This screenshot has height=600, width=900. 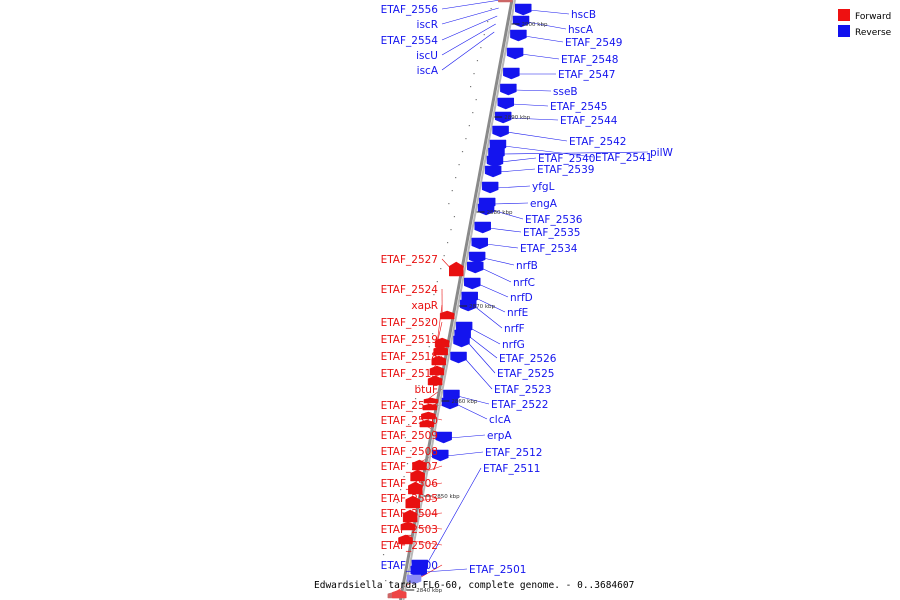 I want to click on gene-label-forward: ETAF_2518, so click(x=409, y=357).